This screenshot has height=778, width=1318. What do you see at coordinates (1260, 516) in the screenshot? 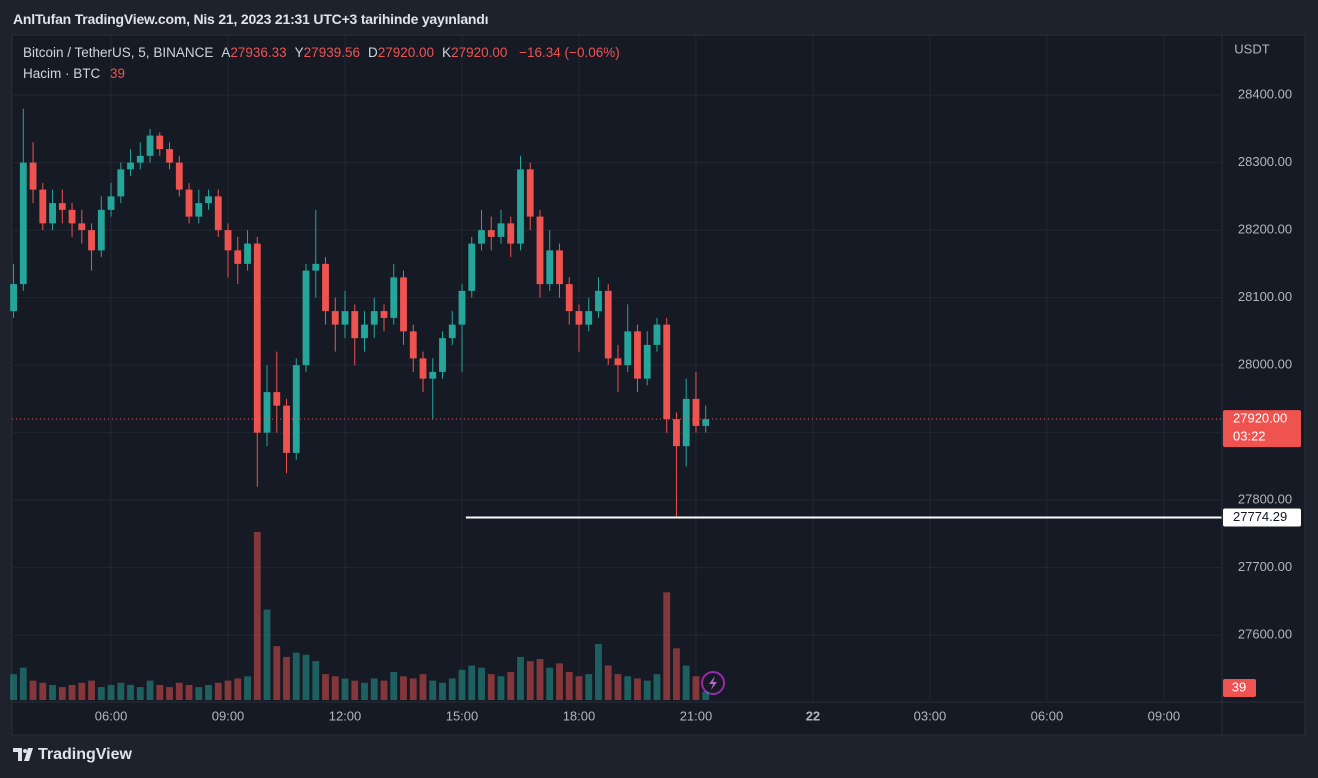
I see `hline-label: 27774.29` at bounding box center [1260, 516].